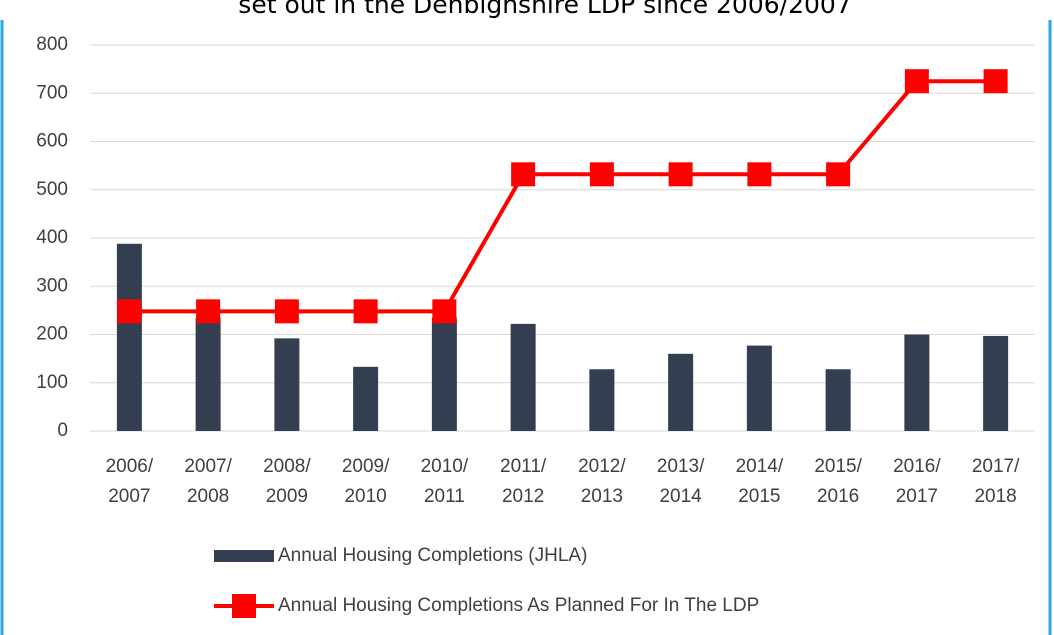 Image resolution: width=1054 pixels, height=635 pixels. I want to click on y-tick-label: 0, so click(62, 430).